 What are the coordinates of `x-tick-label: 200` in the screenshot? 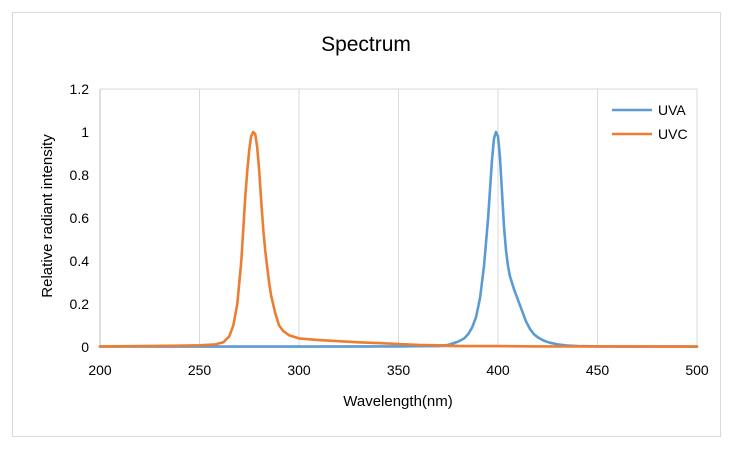 It's located at (100, 370).